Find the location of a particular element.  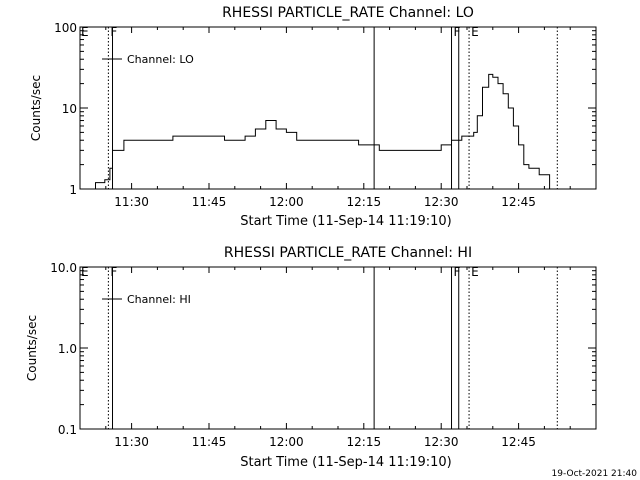

x-tick-label-hi: 11:45 is located at coordinates (209, 442).